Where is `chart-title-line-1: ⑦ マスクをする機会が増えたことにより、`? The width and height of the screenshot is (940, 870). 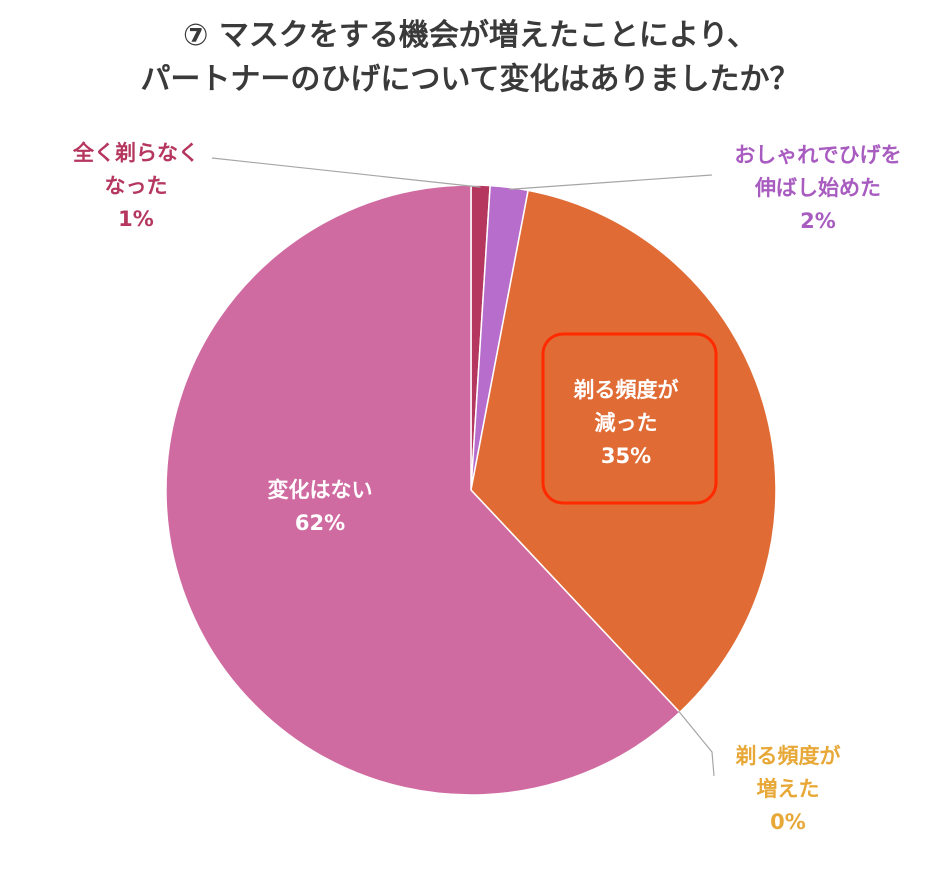 chart-title-line-1: ⑦ マスクをする機会が増えたことにより、 is located at coordinates (470, 35).